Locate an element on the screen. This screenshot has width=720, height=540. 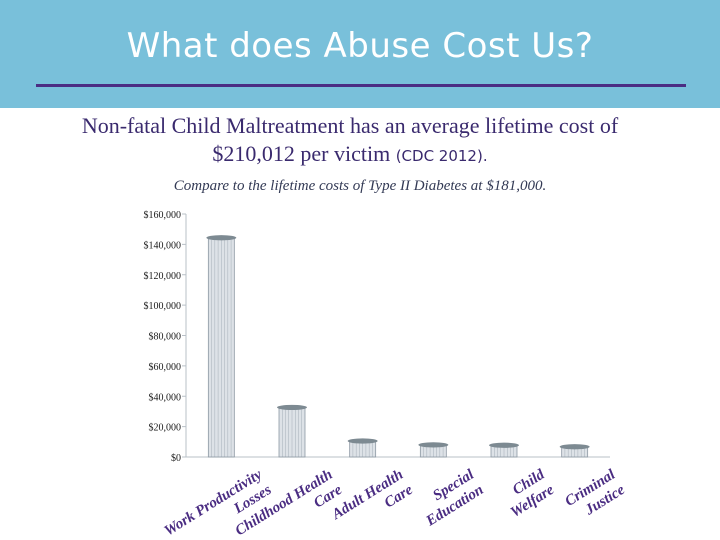
y-tick-label: $140,000 is located at coordinates (163, 245).